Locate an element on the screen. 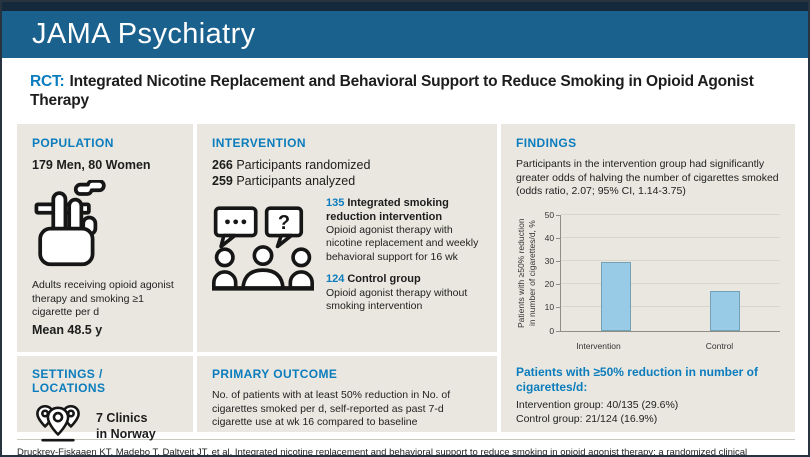 The height and width of the screenshot is (457, 810). bar-chart-x-labels: Intervention Control is located at coordinates (659, 344).